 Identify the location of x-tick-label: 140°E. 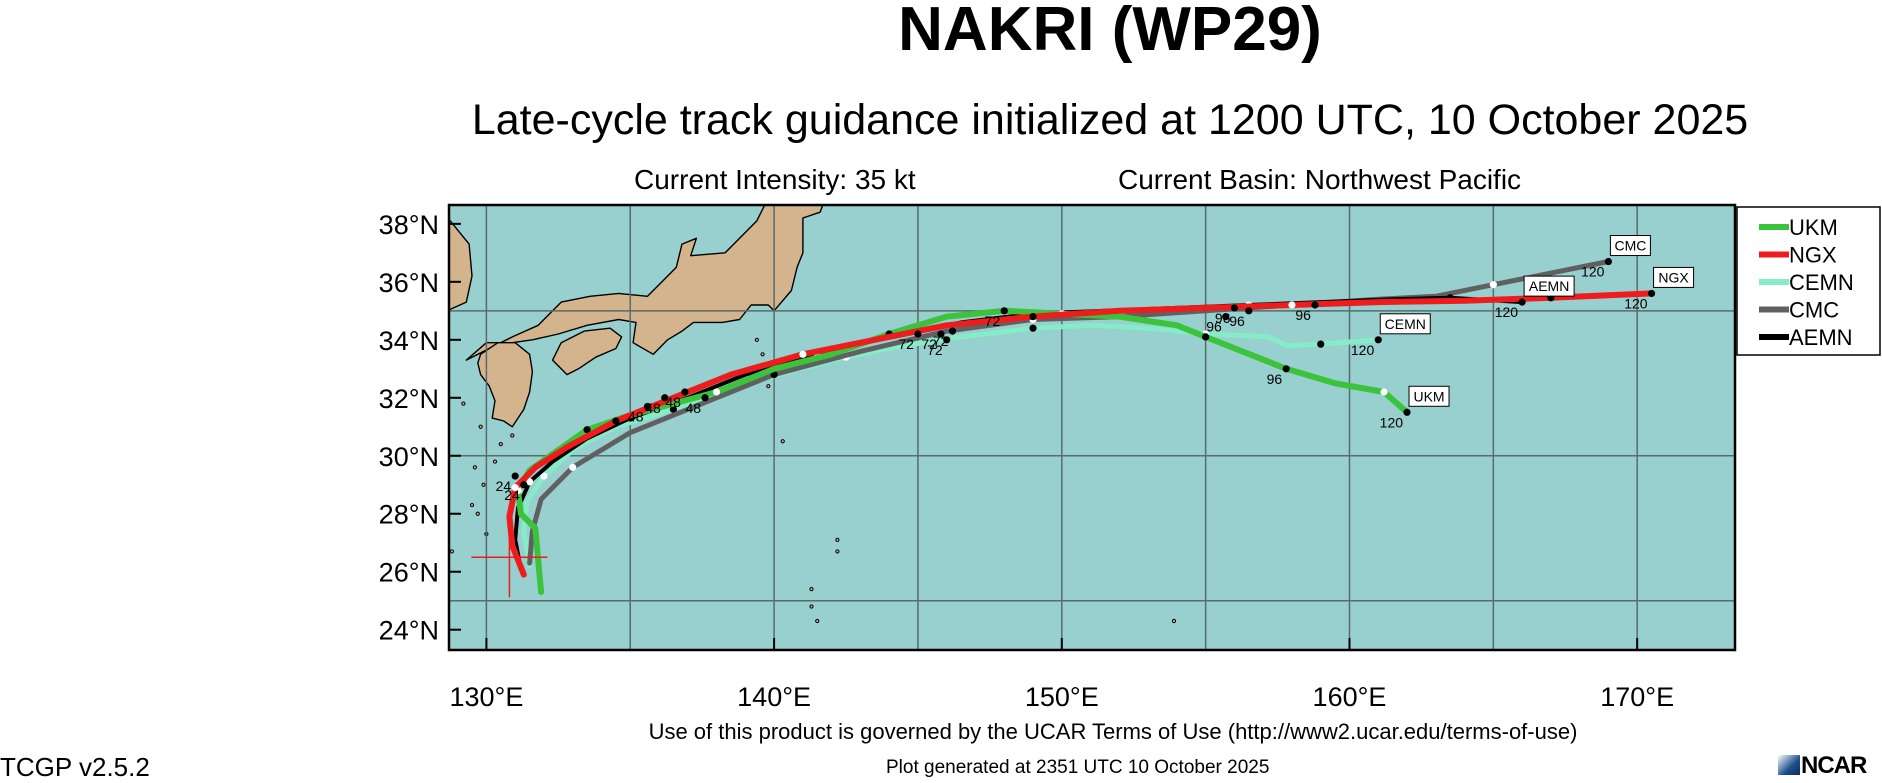
(774, 697).